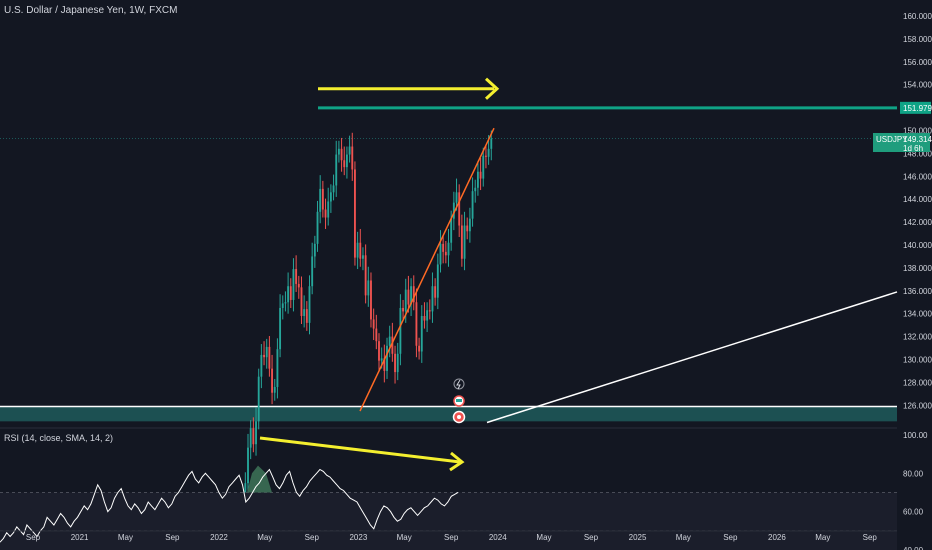  What do you see at coordinates (901, 142) in the screenshot?
I see `last-price-badge` at bounding box center [901, 142].